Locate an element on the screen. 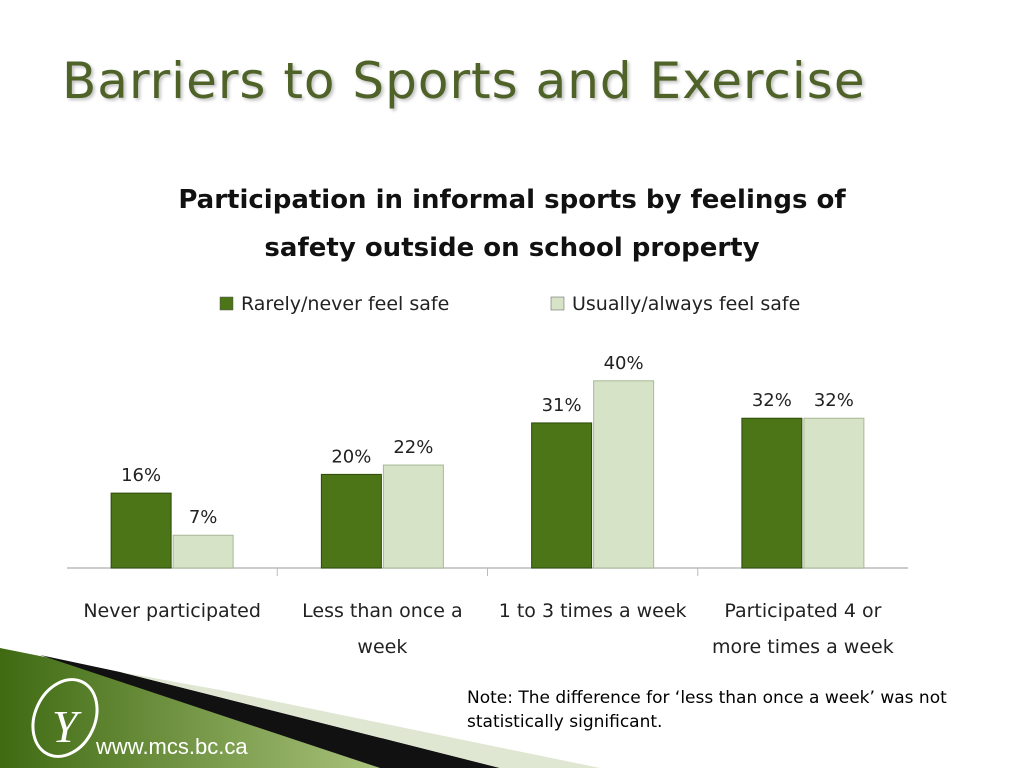 This screenshot has height=768, width=1024. legend-label: Rarely/never feel safe is located at coordinates (345, 304).